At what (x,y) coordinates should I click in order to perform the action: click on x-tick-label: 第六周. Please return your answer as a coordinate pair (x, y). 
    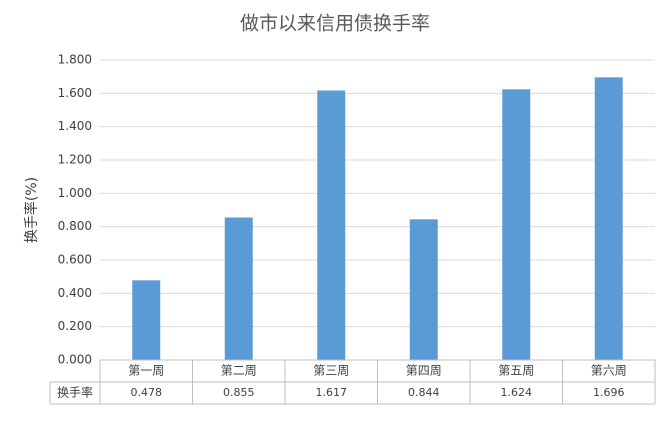
    Looking at the image, I should click on (609, 371).